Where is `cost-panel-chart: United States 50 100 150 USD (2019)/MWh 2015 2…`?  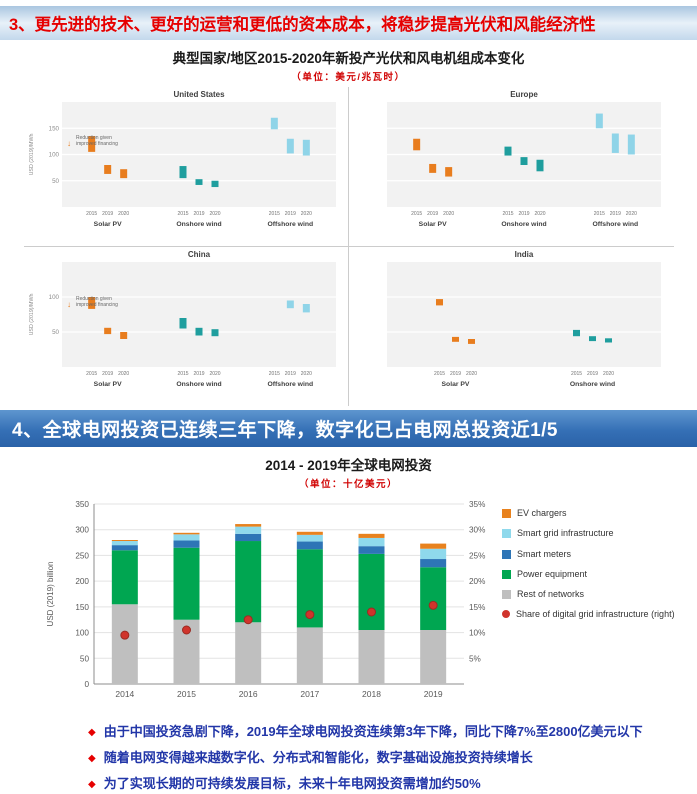 cost-panel-chart: United States 50 100 150 USD (2019)/MWh 2015 2… is located at coordinates (182, 159).